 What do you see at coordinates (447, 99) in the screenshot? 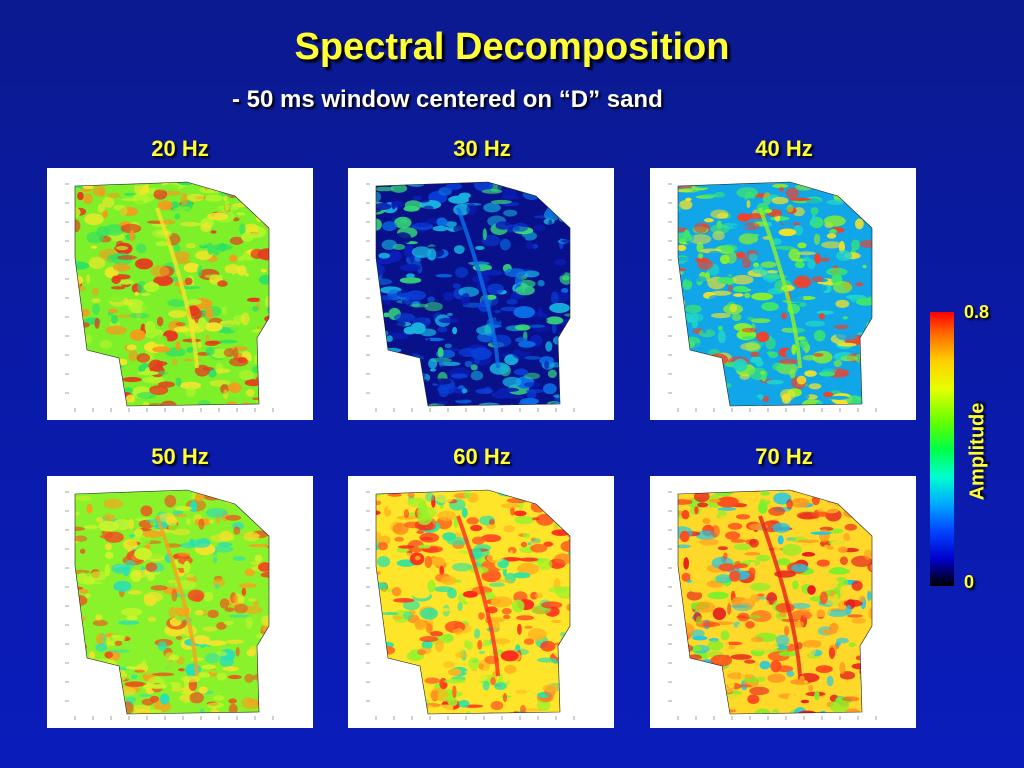
I see `slide-subtitle: - 50 ms window centered on “D” sand` at bounding box center [447, 99].